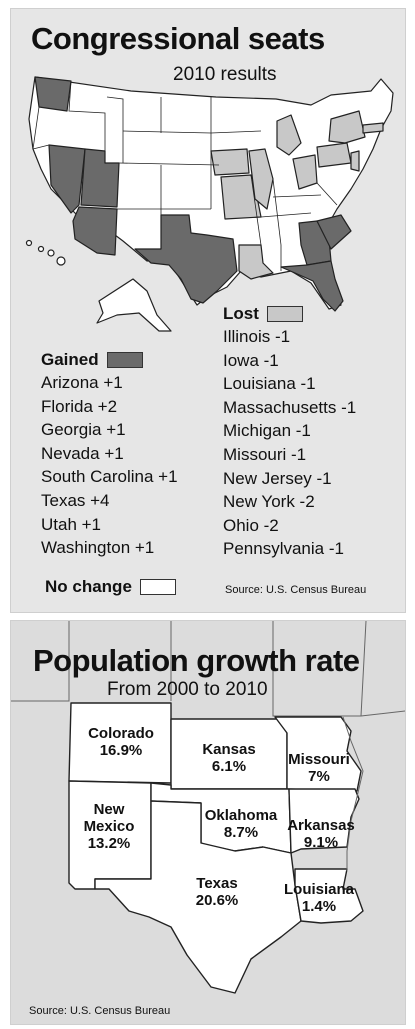  I want to click on state-louisiana-shape, so click(329, 896).